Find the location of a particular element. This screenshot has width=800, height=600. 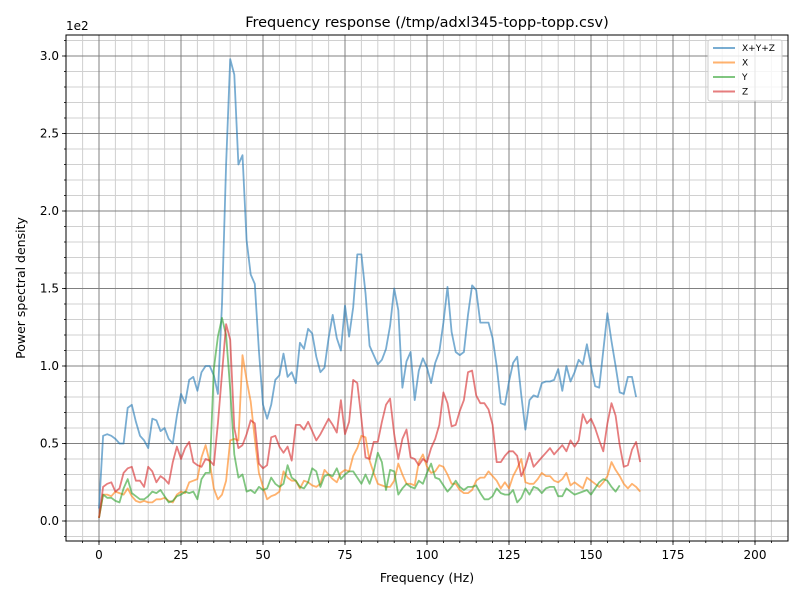

legend-label: Y is located at coordinates (744, 78).